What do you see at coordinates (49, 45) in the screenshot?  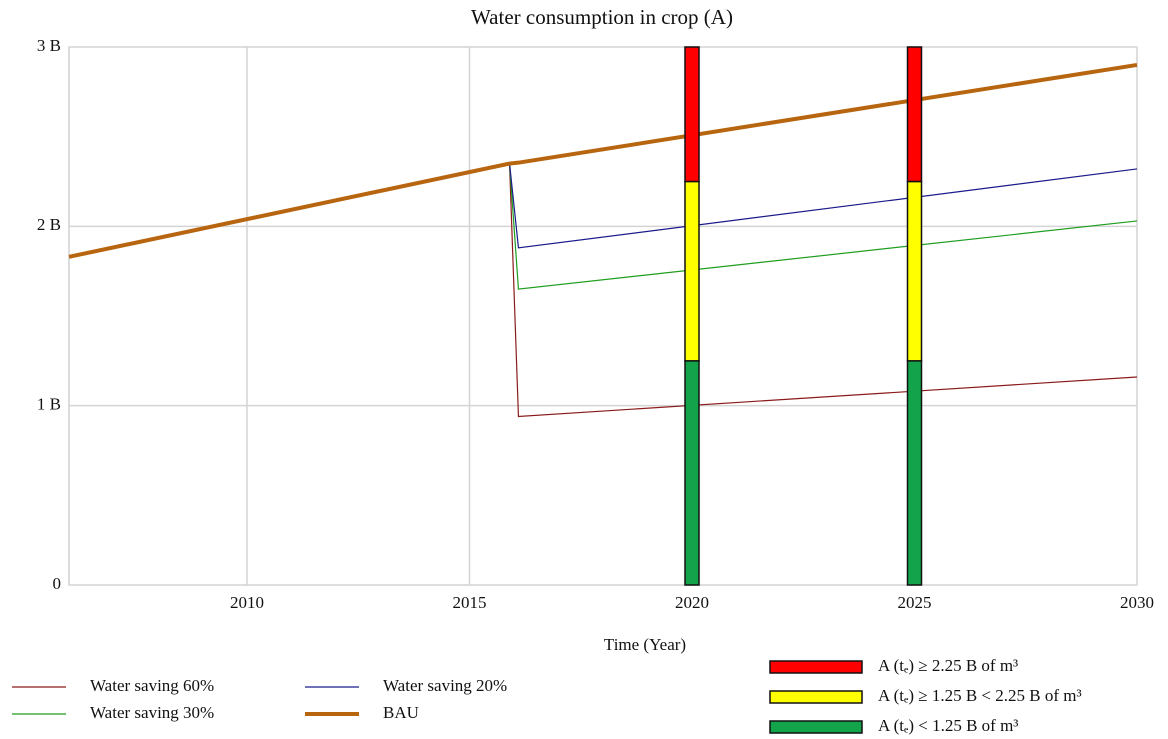 I see `y-tick-label: 3 B` at bounding box center [49, 45].